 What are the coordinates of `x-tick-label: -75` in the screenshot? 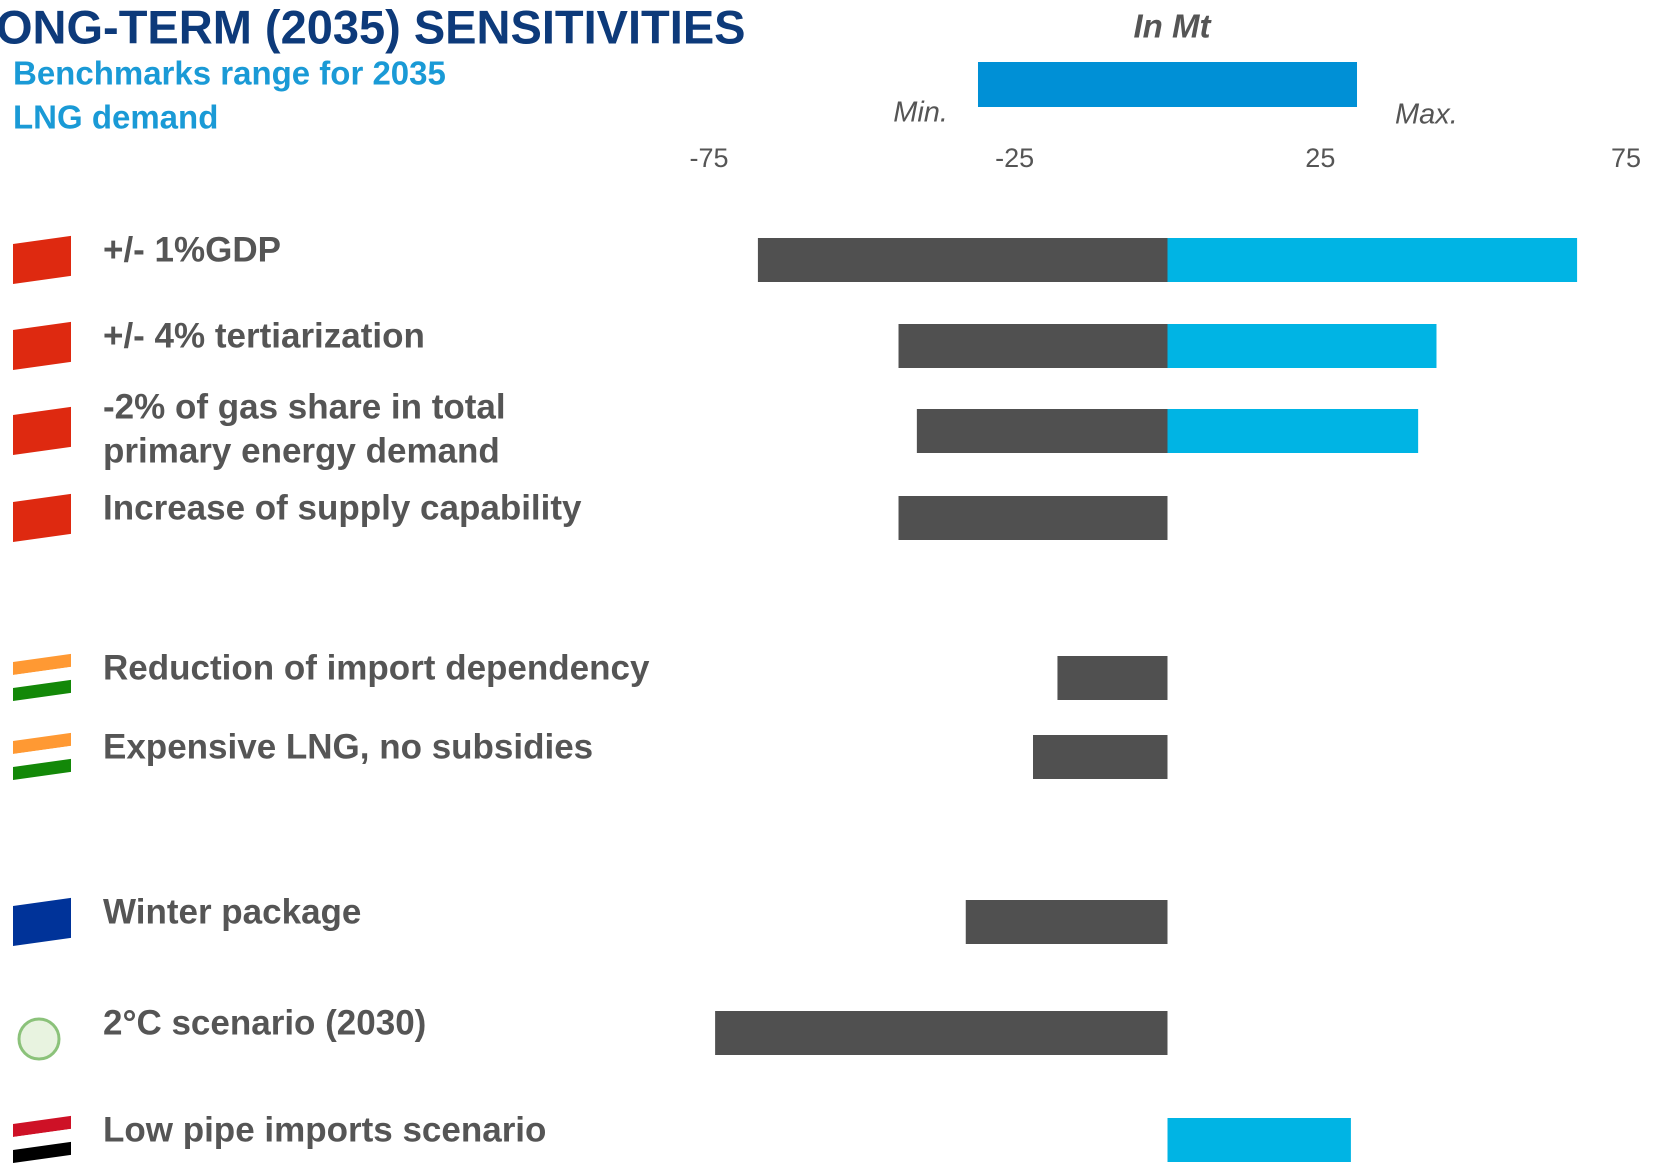 It's located at (708, 158).